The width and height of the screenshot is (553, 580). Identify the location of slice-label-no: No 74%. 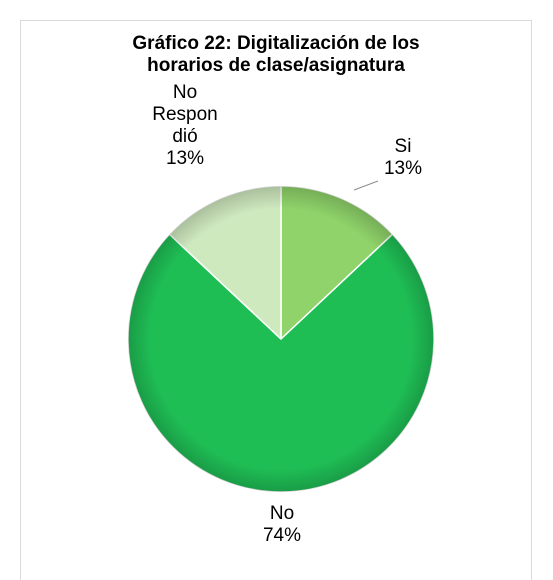
(282, 525).